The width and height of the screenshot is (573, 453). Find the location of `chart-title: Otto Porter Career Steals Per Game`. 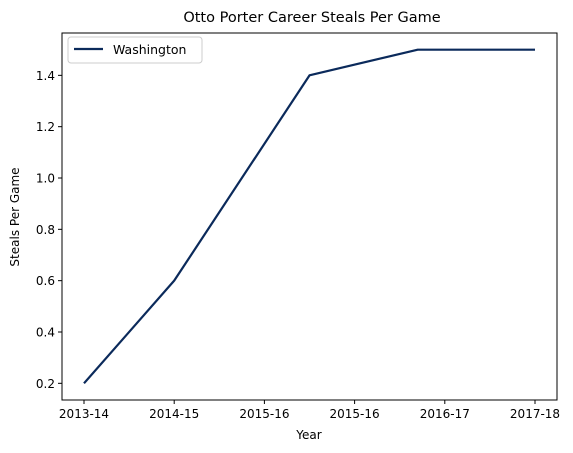

chart-title: Otto Porter Career Steals Per Game is located at coordinates (311, 18).